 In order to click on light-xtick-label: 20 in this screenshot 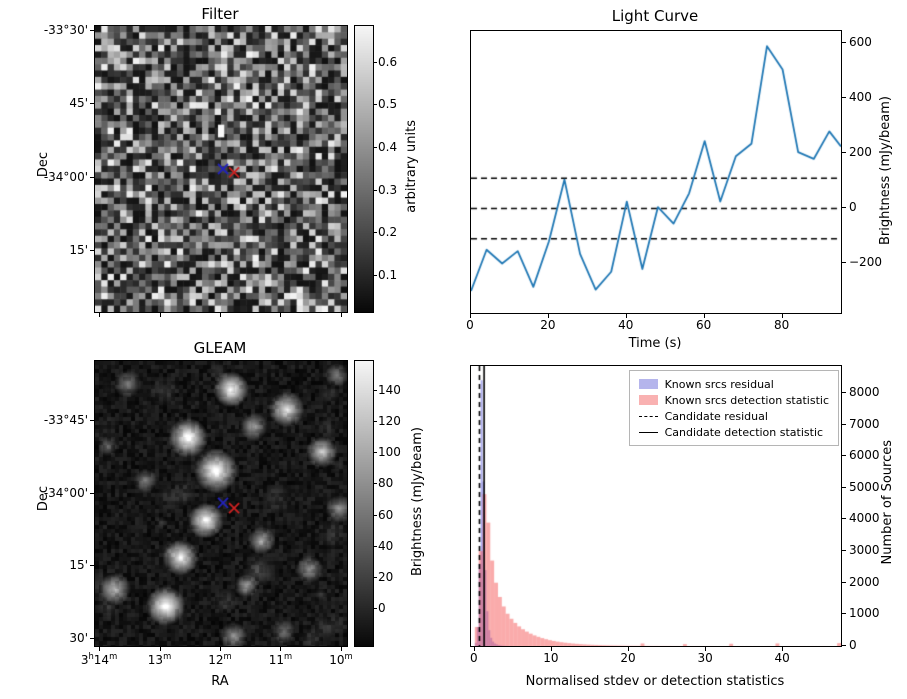, I will do `click(548, 325)`.